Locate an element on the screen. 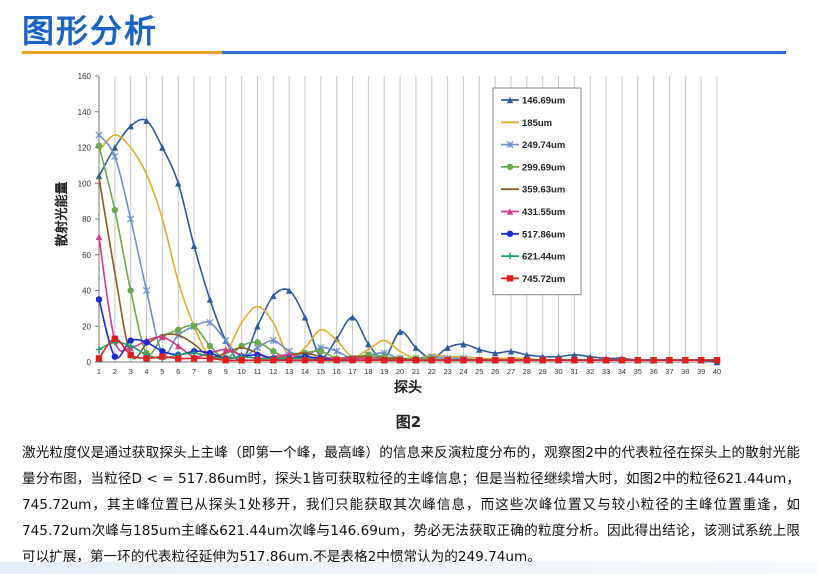 The width and height of the screenshot is (817, 574). legend-item: 745.72um is located at coordinates (533, 279).